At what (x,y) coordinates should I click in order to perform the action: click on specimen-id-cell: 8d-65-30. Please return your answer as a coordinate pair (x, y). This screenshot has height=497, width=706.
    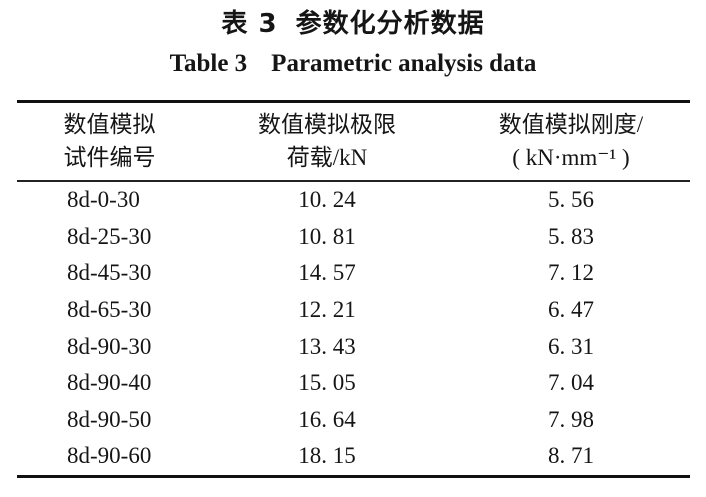
    Looking at the image, I should click on (109, 310).